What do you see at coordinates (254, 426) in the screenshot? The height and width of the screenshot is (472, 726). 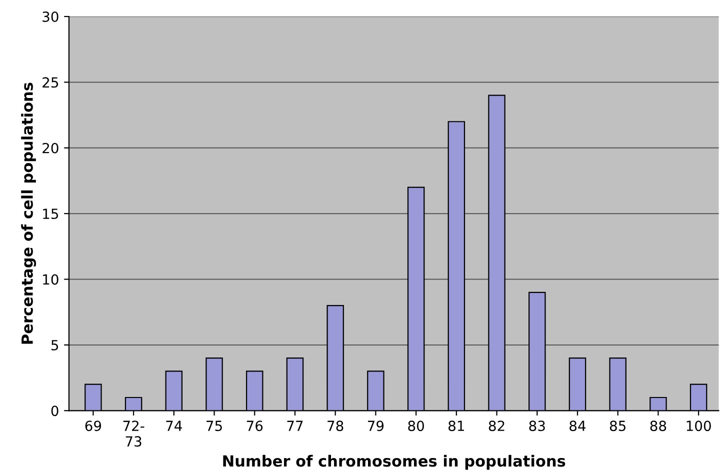 I see `x-tick-label: 76` at bounding box center [254, 426].